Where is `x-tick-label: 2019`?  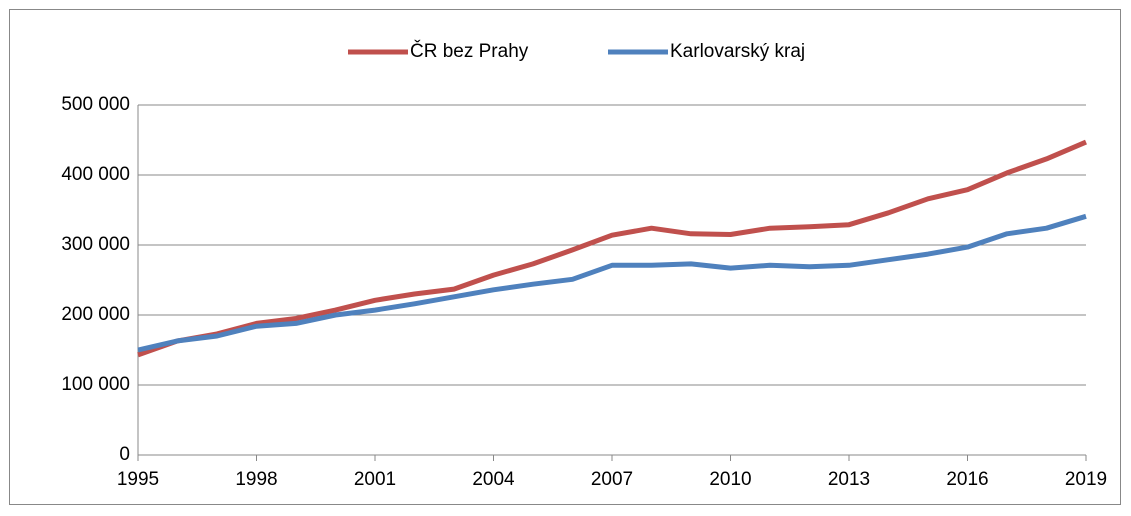 x-tick-label: 2019 is located at coordinates (1086, 479).